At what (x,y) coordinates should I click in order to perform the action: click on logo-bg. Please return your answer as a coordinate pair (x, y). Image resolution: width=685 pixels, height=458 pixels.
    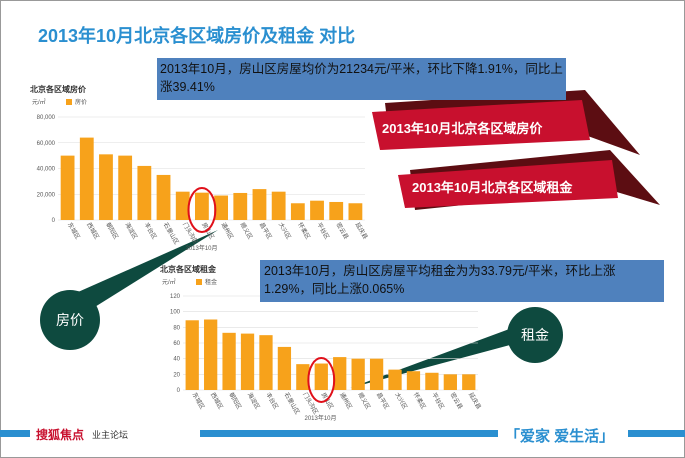
    Looking at the image, I should click on (115, 434).